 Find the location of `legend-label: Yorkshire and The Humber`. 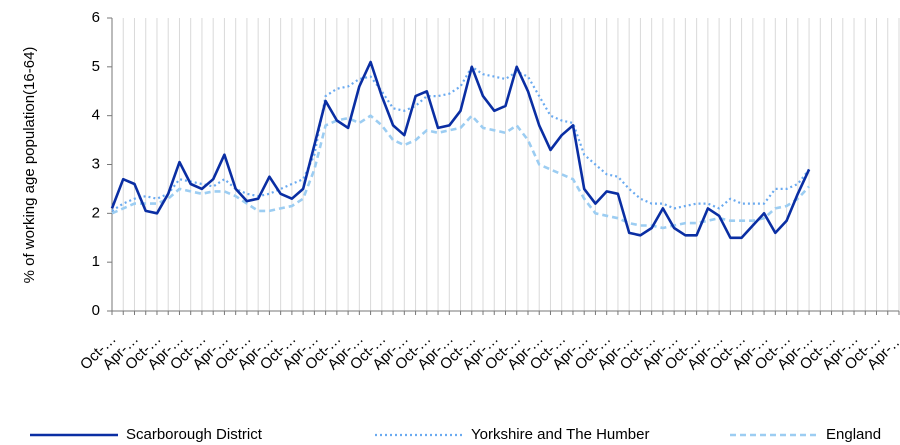

legend-label: Yorkshire and The Humber is located at coordinates (560, 434).